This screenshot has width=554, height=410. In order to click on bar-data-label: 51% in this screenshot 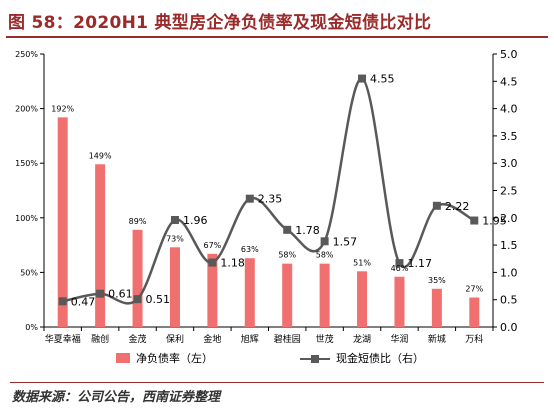, I will do `click(362, 262)`.